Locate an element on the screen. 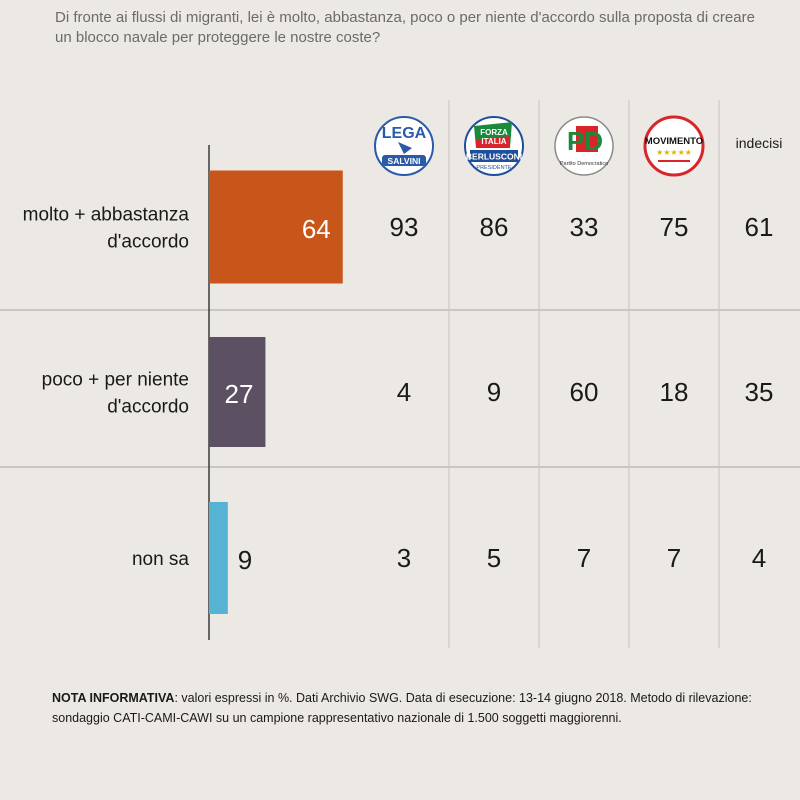 Image resolution: width=800 pixels, height=800 pixels. breakdown-value: 86 is located at coordinates (494, 227).